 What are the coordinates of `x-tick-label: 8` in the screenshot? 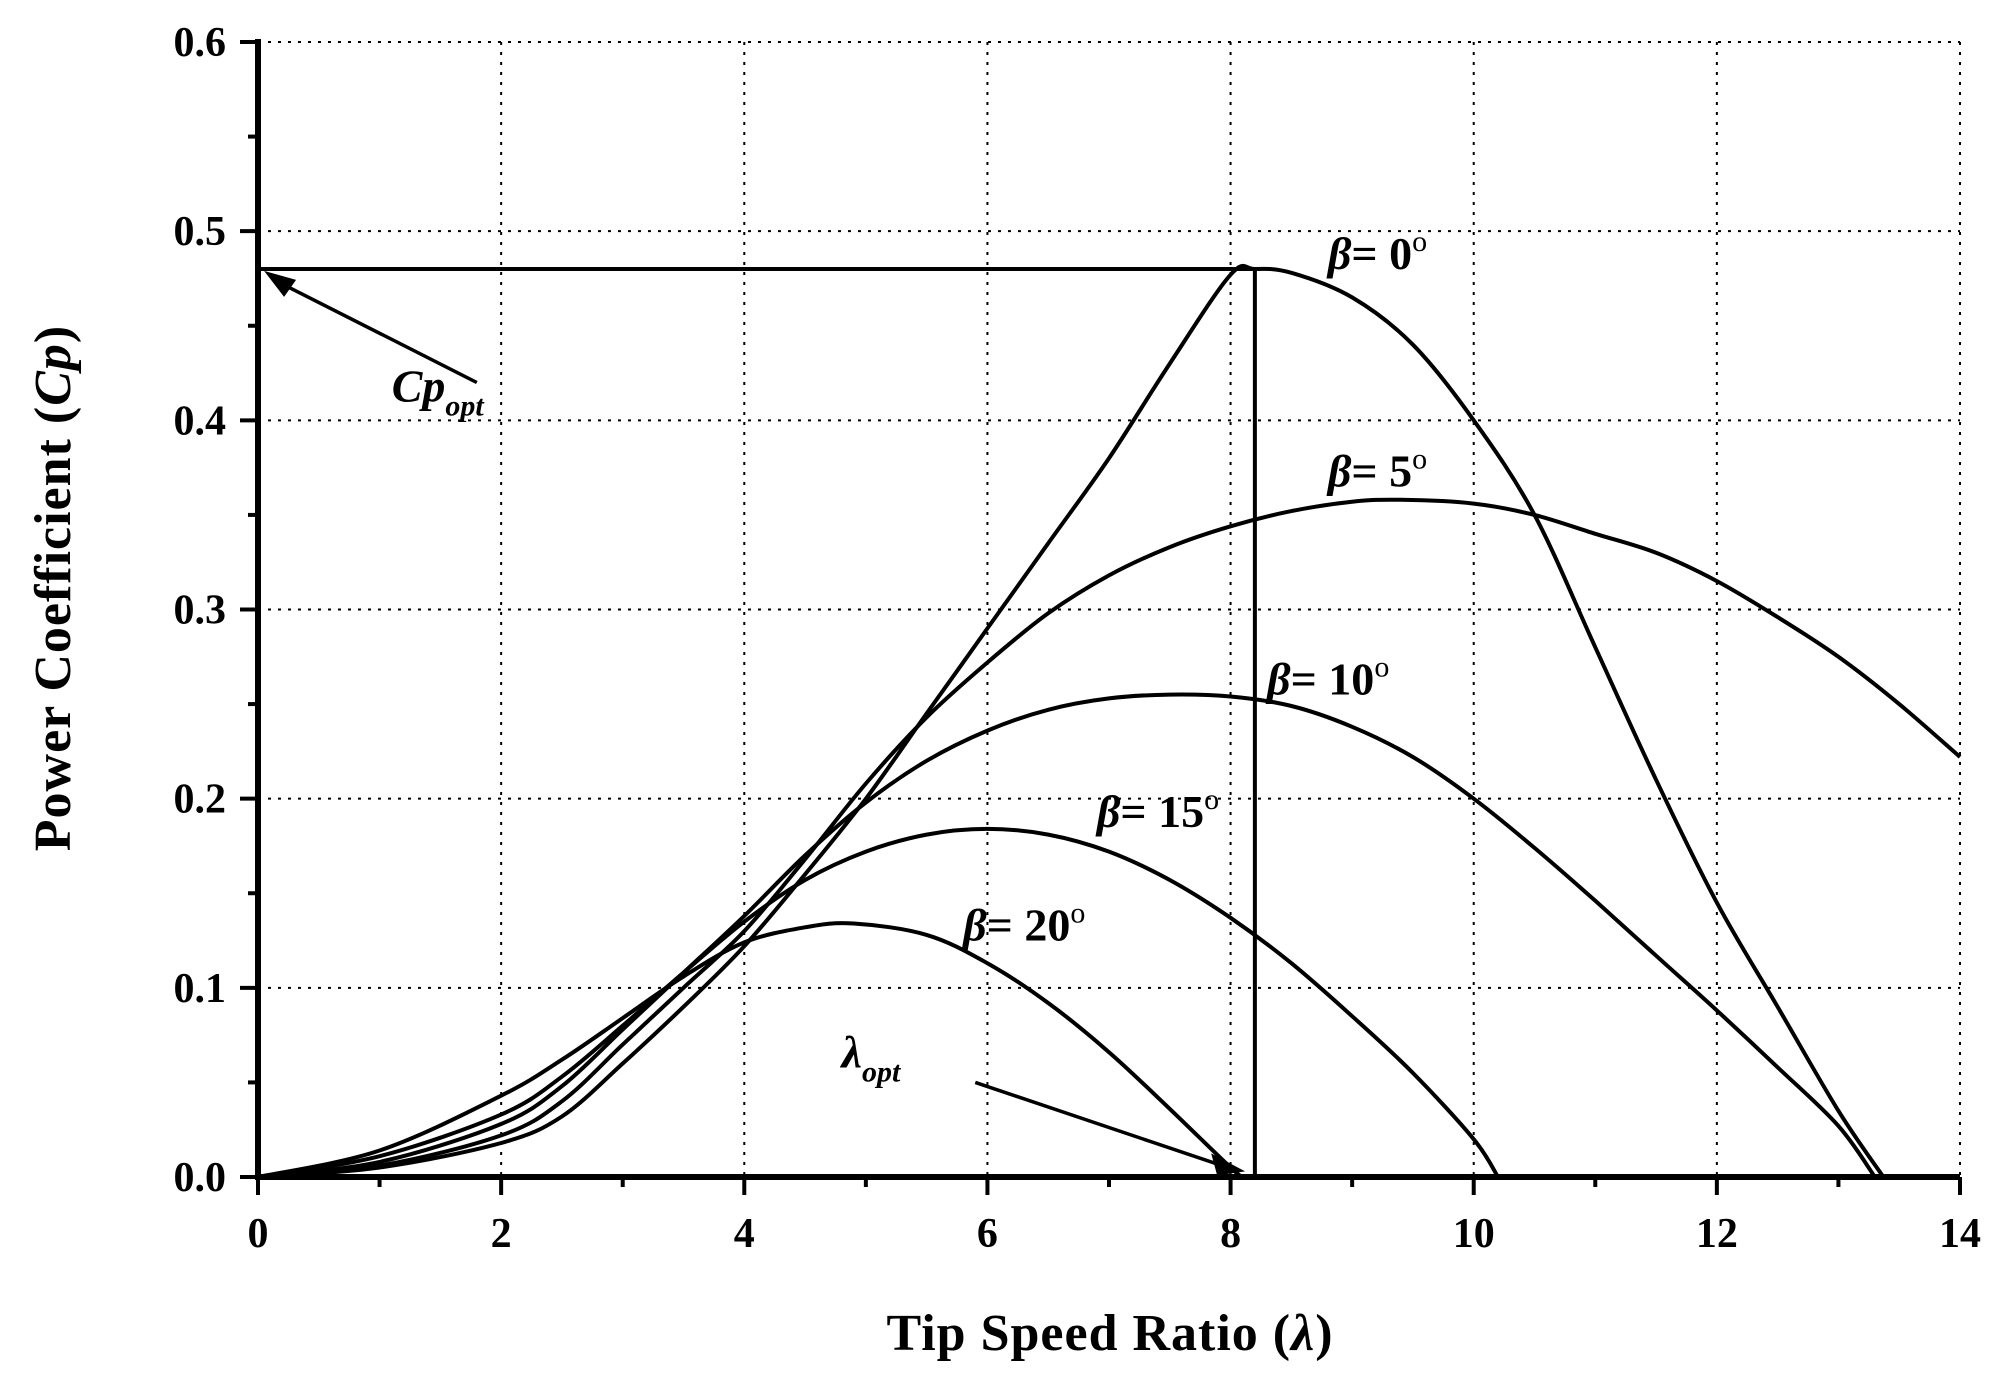 It's located at (1230, 1234).